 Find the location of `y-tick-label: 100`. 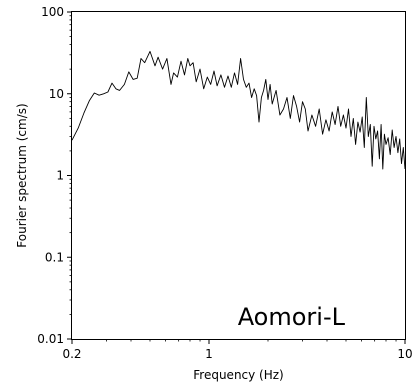

y-tick-label: 100 is located at coordinates (52, 12).